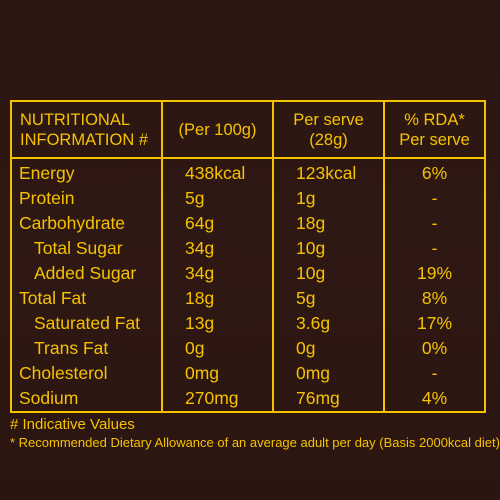 This screenshot has width=500, height=500. Describe the element at coordinates (217, 373) in the screenshot. I see `per-100g-value: 0mg` at that location.